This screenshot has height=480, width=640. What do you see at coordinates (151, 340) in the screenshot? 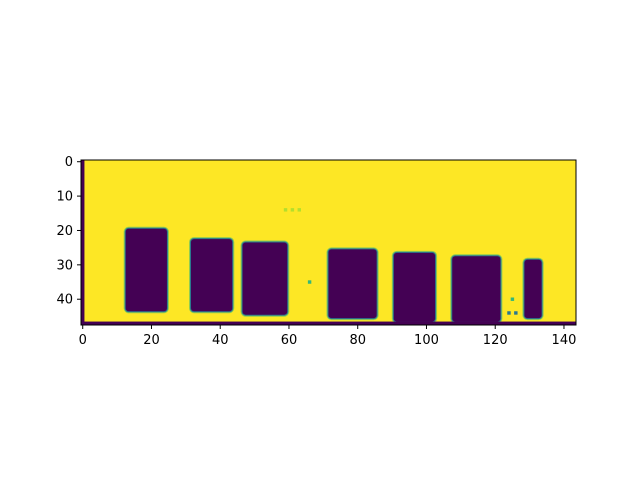
I see `x-tick-label: 20` at bounding box center [151, 340].